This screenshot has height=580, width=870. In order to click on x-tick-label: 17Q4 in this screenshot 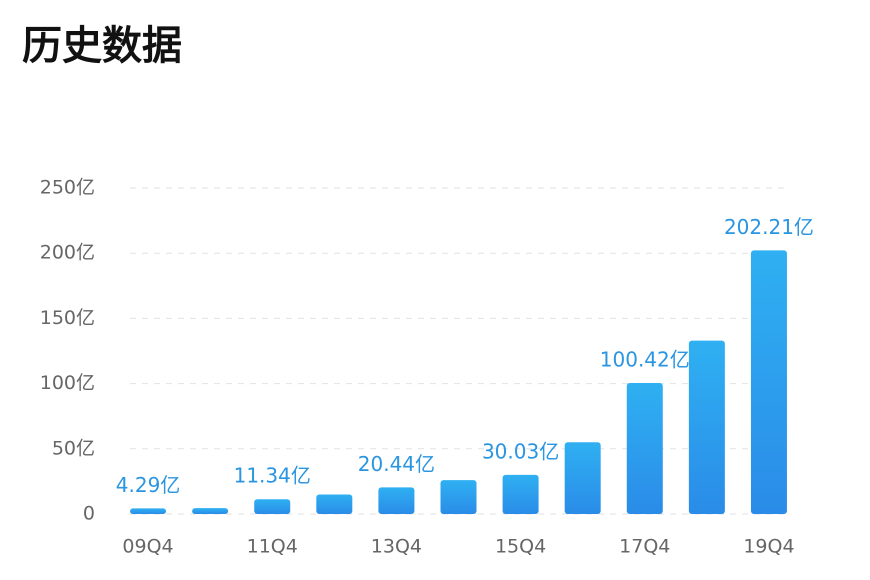, I will do `click(644, 547)`.